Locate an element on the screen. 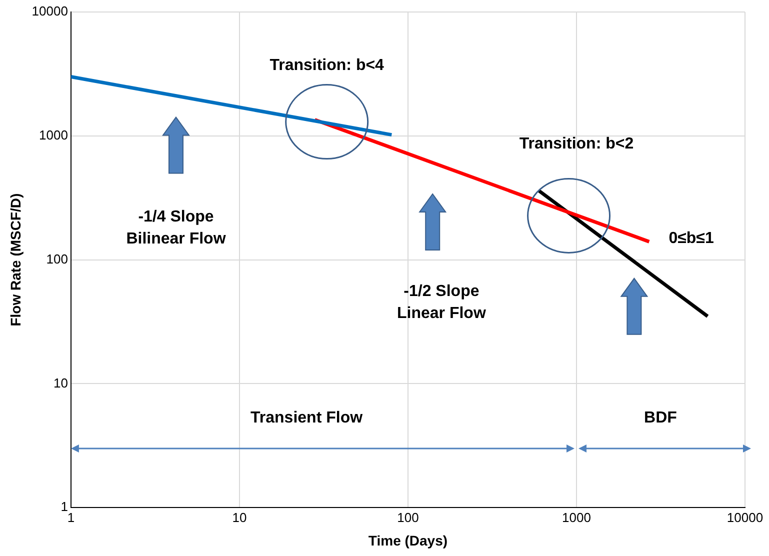 The height and width of the screenshot is (556, 769). annotation: -1/4 Slope Bilinear Flow is located at coordinates (176, 228).